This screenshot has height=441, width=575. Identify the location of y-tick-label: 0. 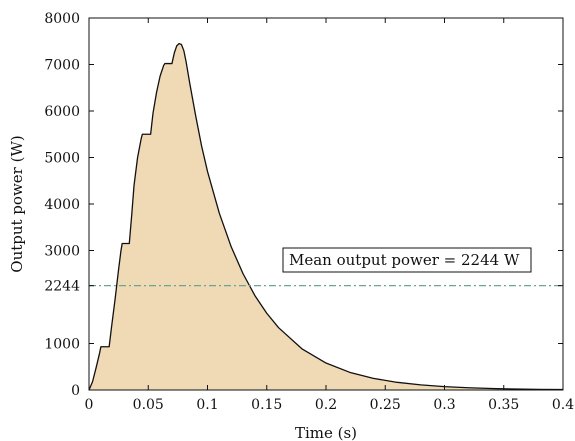
(75, 391).